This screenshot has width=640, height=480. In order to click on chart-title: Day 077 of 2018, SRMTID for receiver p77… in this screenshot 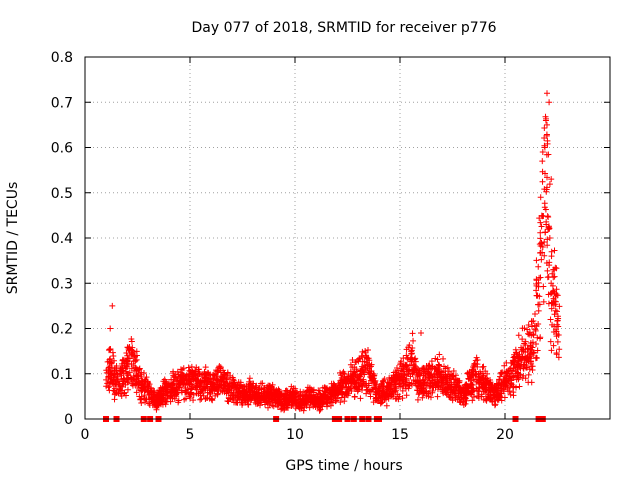, I will do `click(343, 28)`.